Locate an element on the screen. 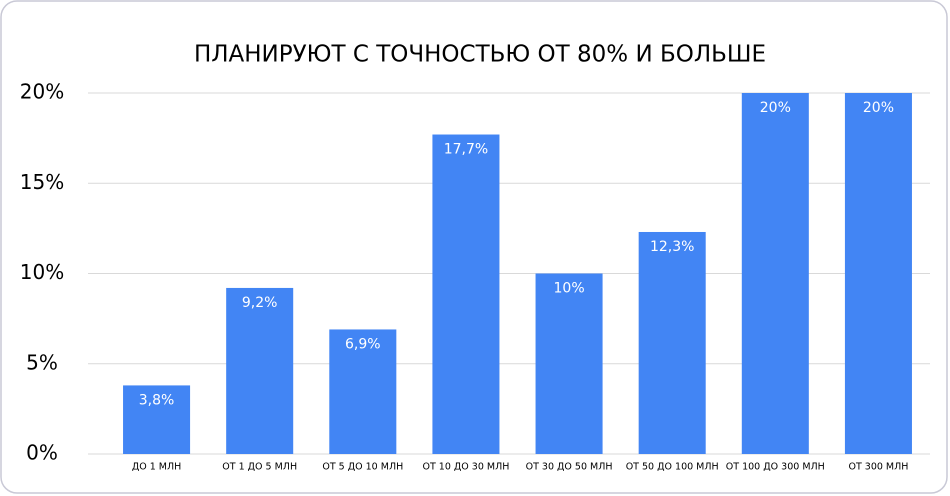 This screenshot has width=950, height=496. x-tick-label: ОТ 10 ДО 30 МЛН is located at coordinates (465, 467).